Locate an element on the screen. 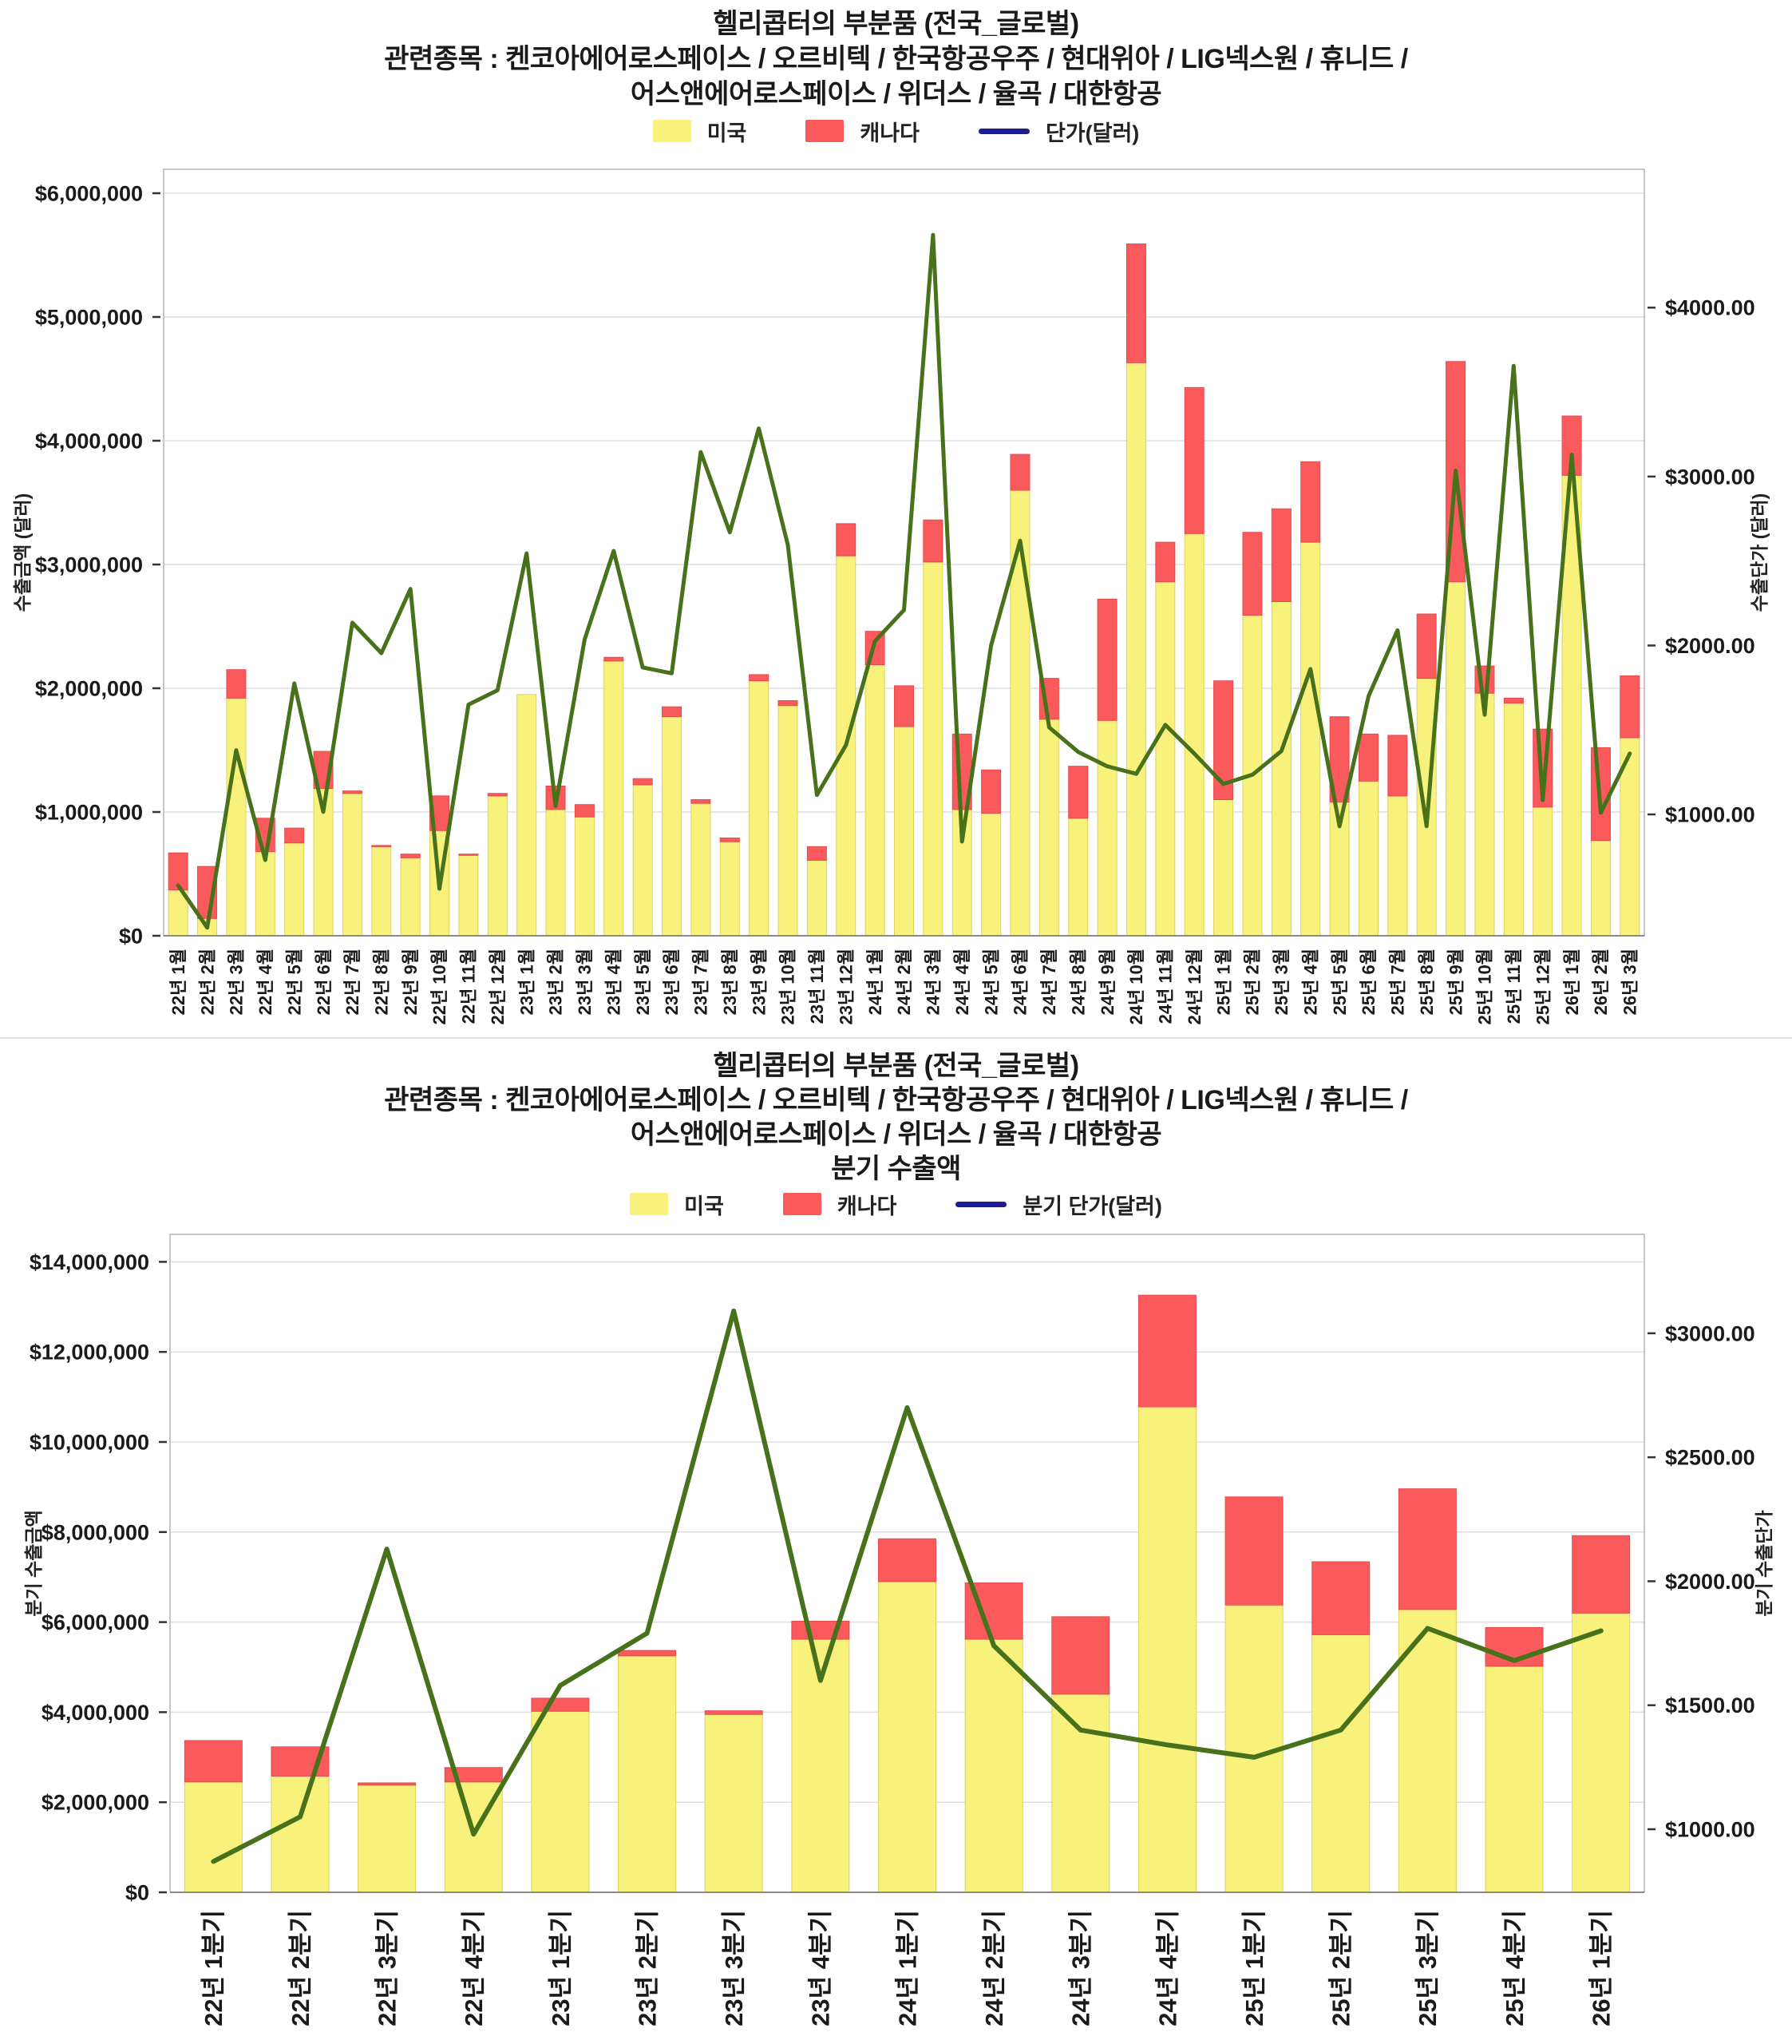  x-axis-label: 25년 2월 is located at coordinates (1253, 982).